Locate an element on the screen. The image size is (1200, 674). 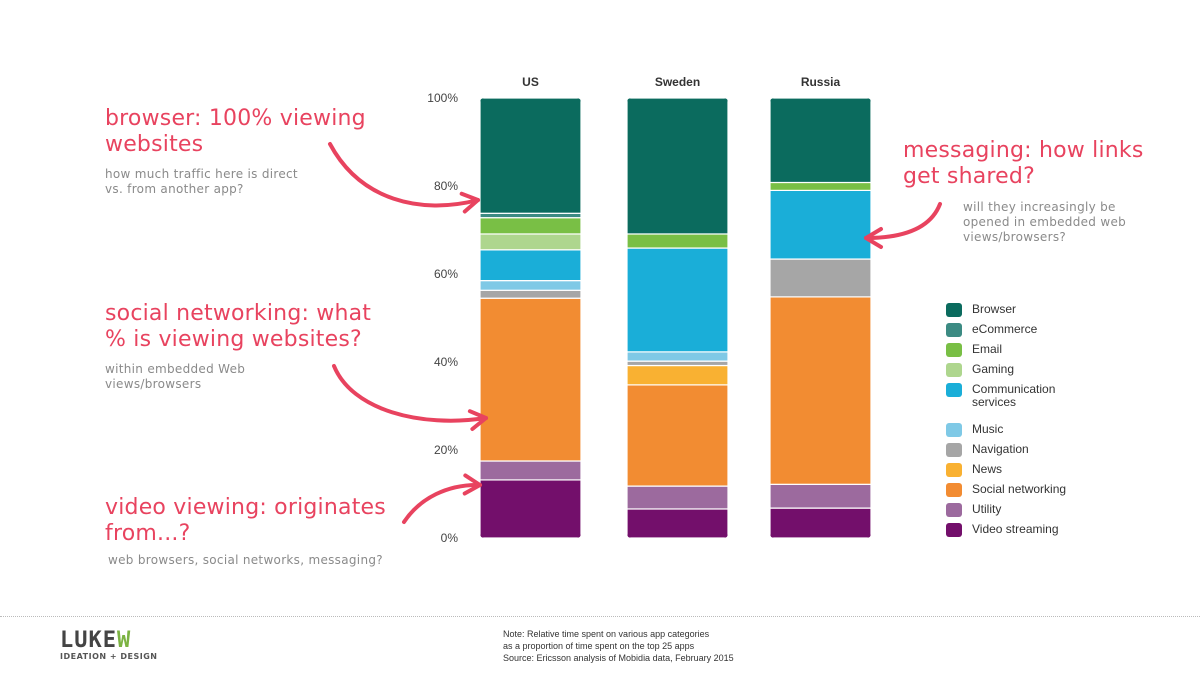
bar-stack-russia is located at coordinates (820, 318).